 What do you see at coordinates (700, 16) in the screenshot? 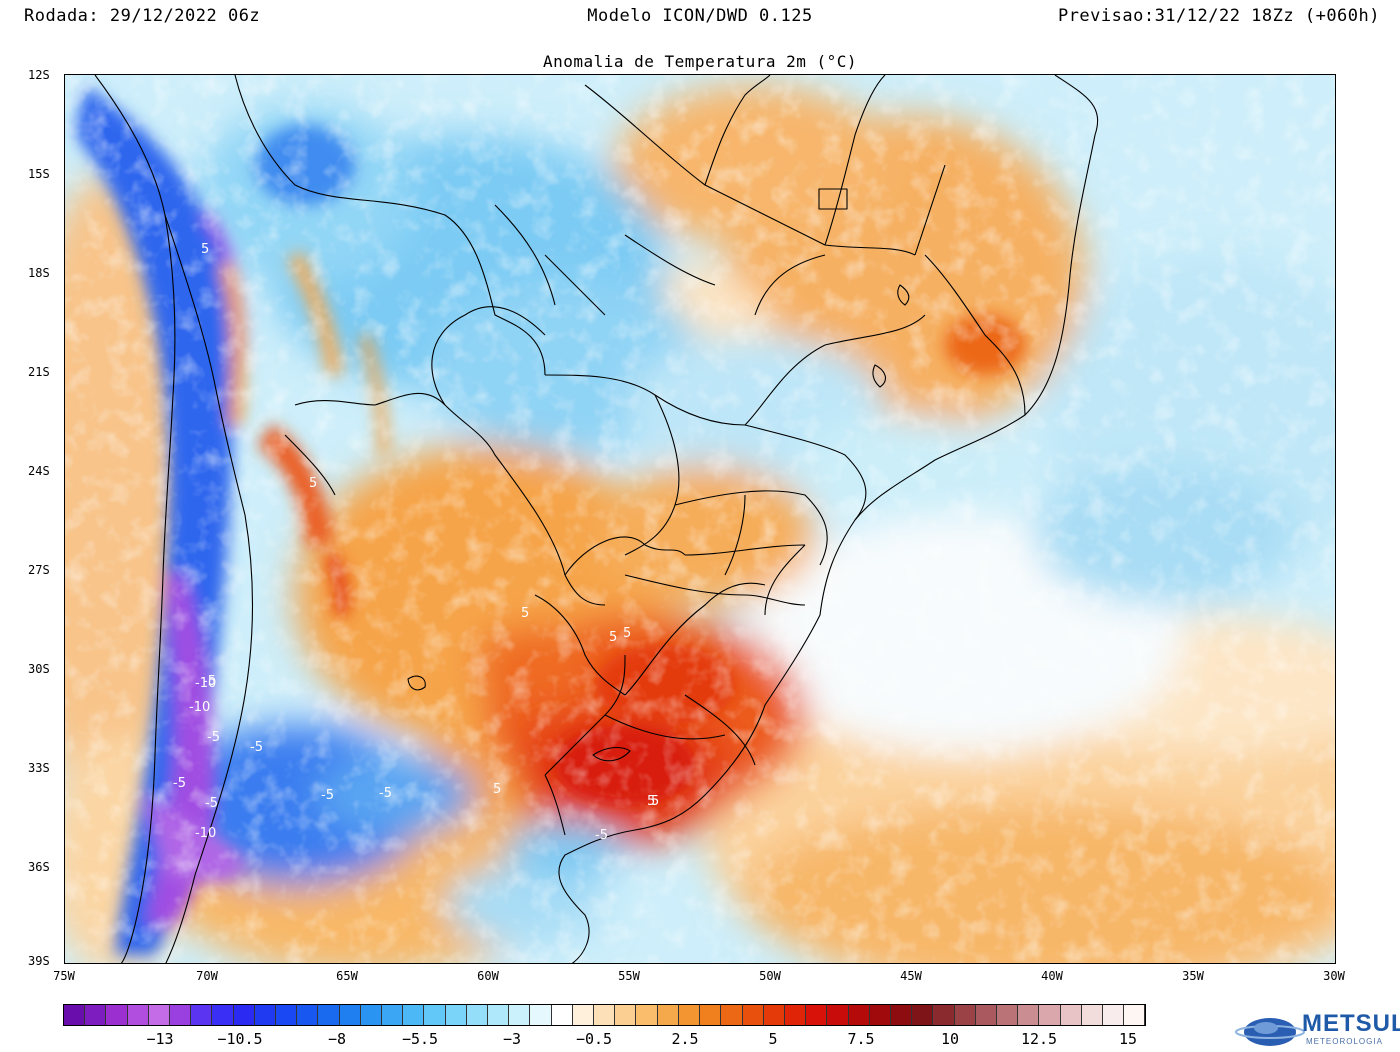
I see `model-name-label: Modelo ICON/DWD 0.125` at bounding box center [700, 16].